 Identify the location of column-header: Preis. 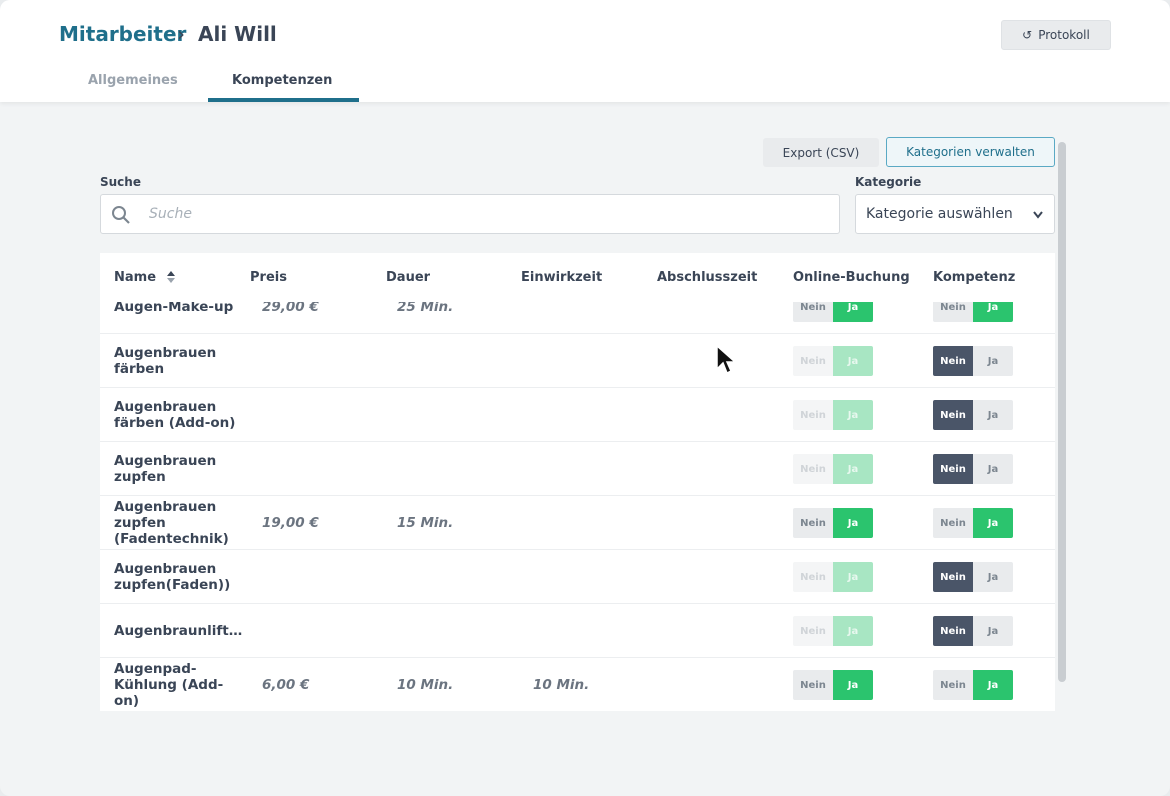
(268, 277).